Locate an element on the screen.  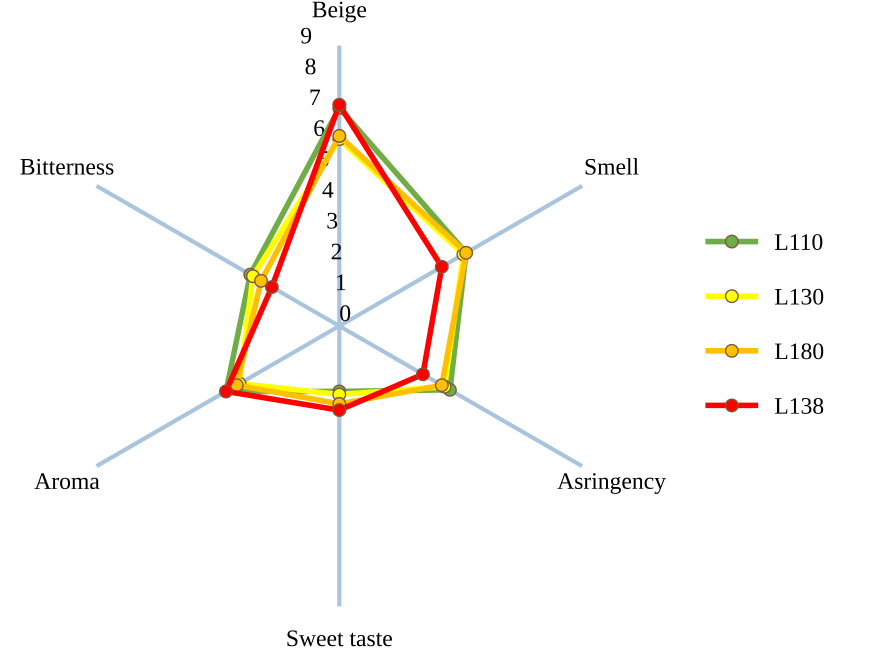
spoke-label: Smell is located at coordinates (612, 166).